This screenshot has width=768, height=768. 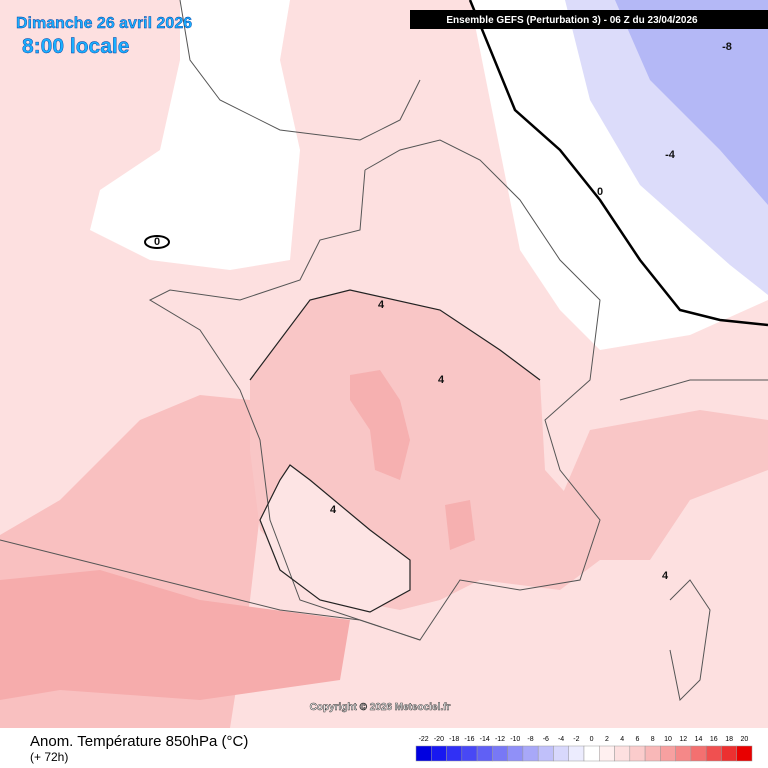 What do you see at coordinates (607, 739) in the screenshot?
I see `color-label: 2` at bounding box center [607, 739].